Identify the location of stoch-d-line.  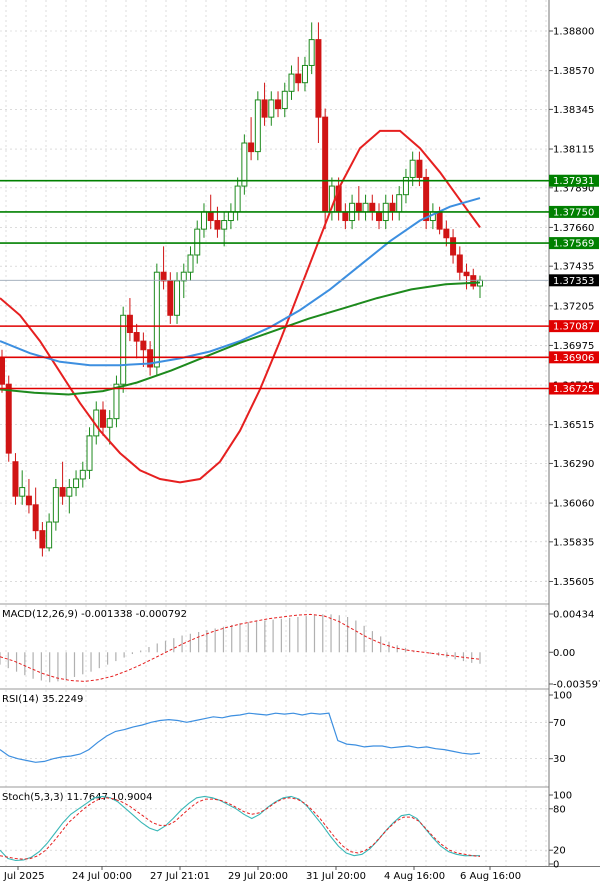
(240, 828).